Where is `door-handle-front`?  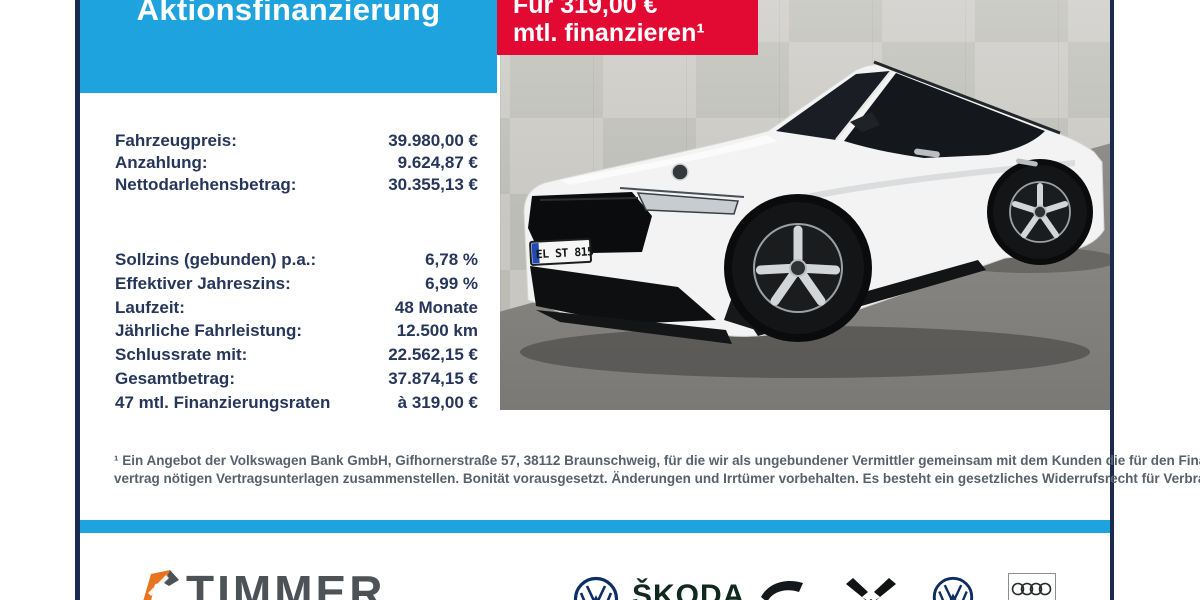 door-handle-front is located at coordinates (927, 153).